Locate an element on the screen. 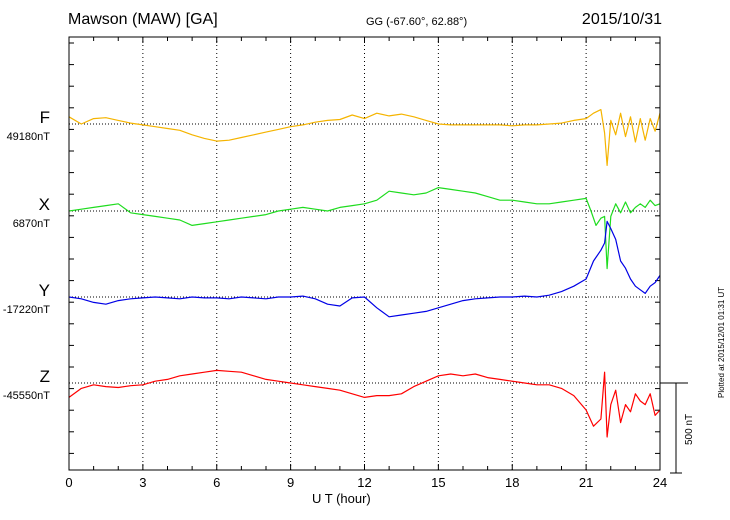 This screenshot has width=730, height=520. x-tick-label-9: 9 is located at coordinates (291, 482).